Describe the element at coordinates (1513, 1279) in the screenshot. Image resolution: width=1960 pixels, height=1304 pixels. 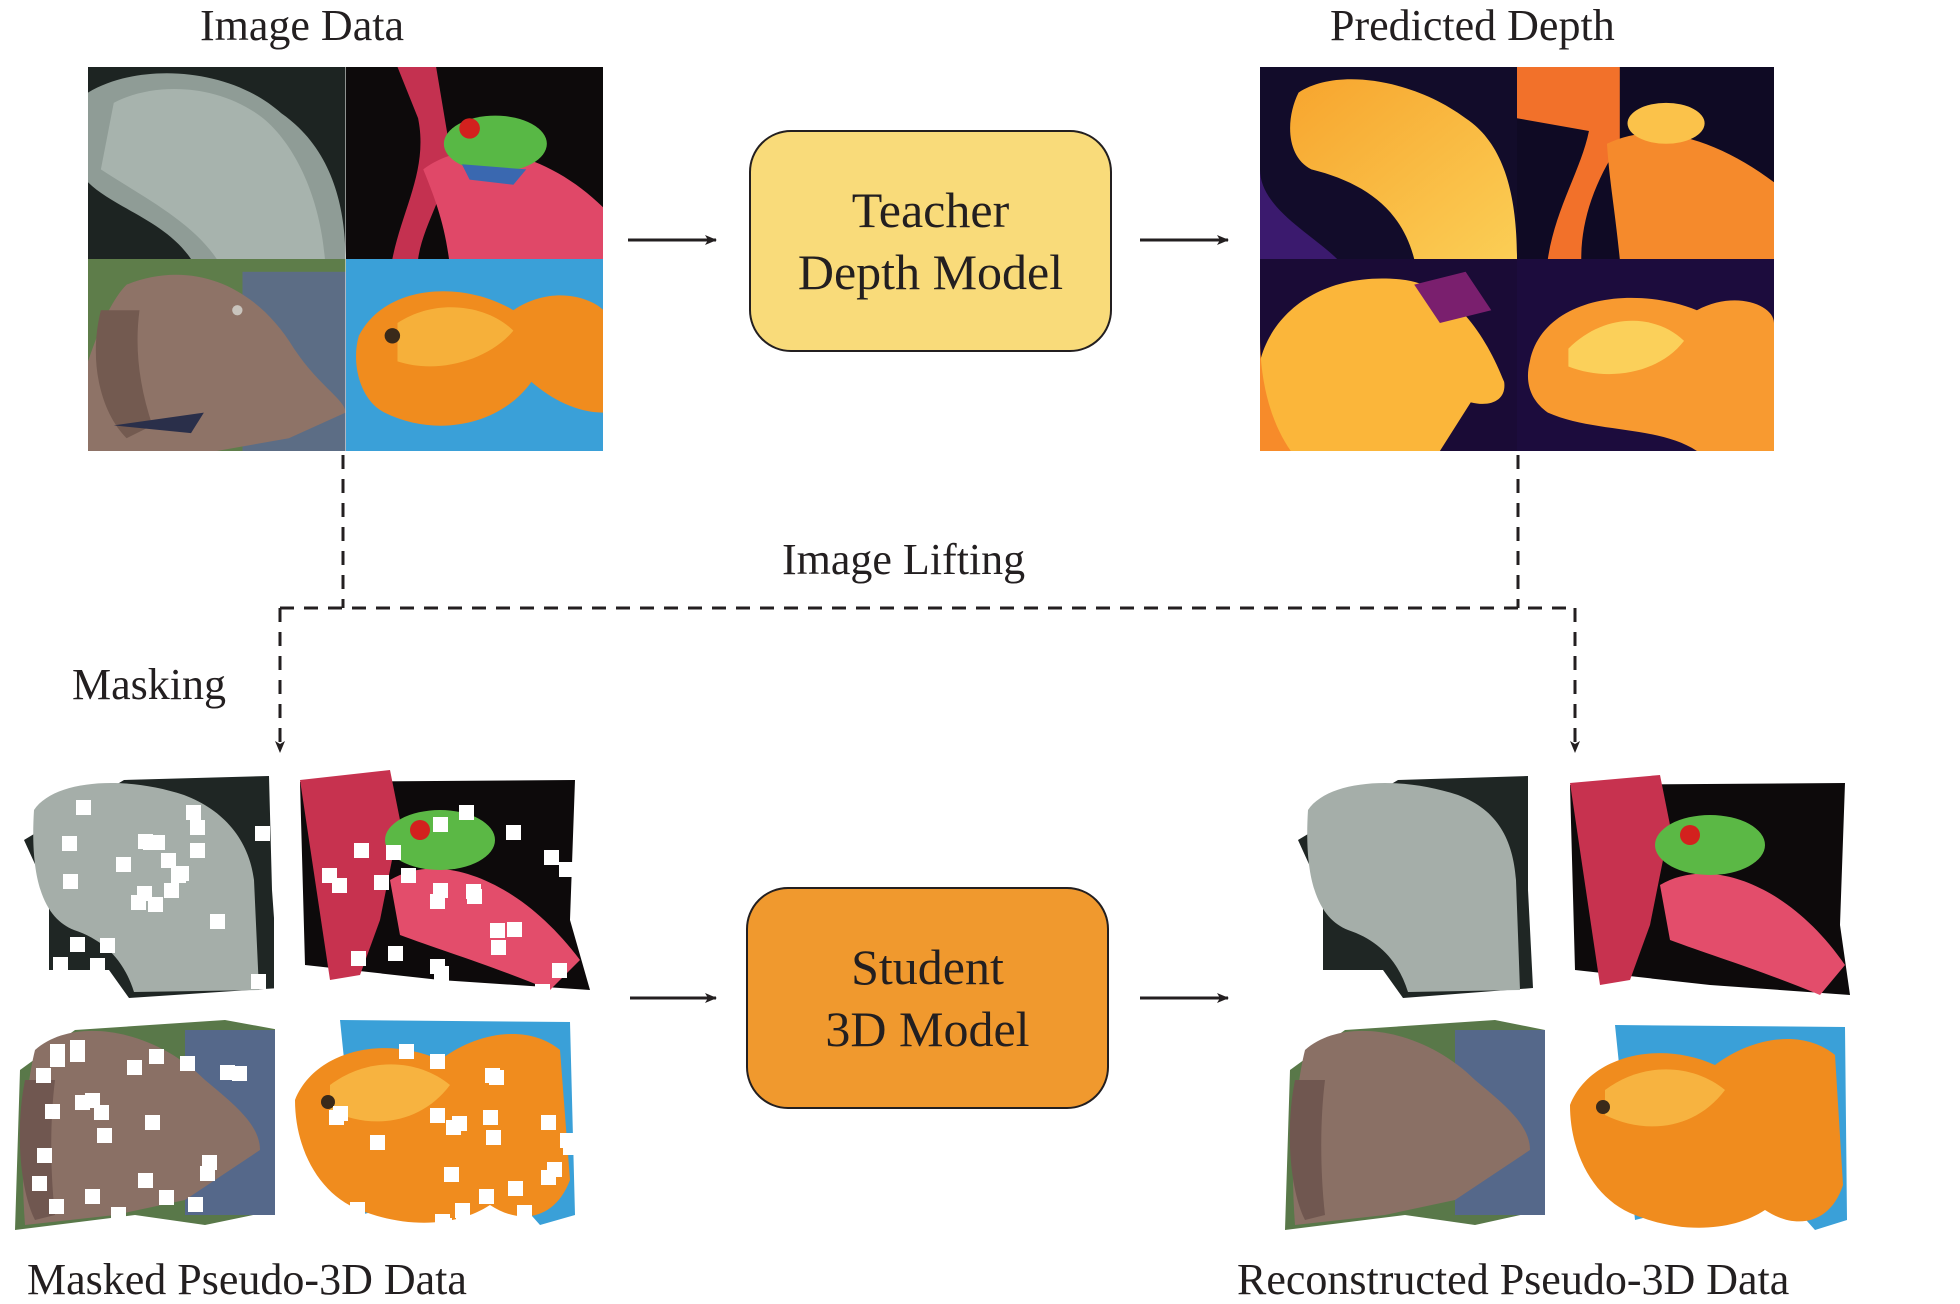
I see `reconstructed-data-label: Reconstructed Pseudo-3D Data` at that location.